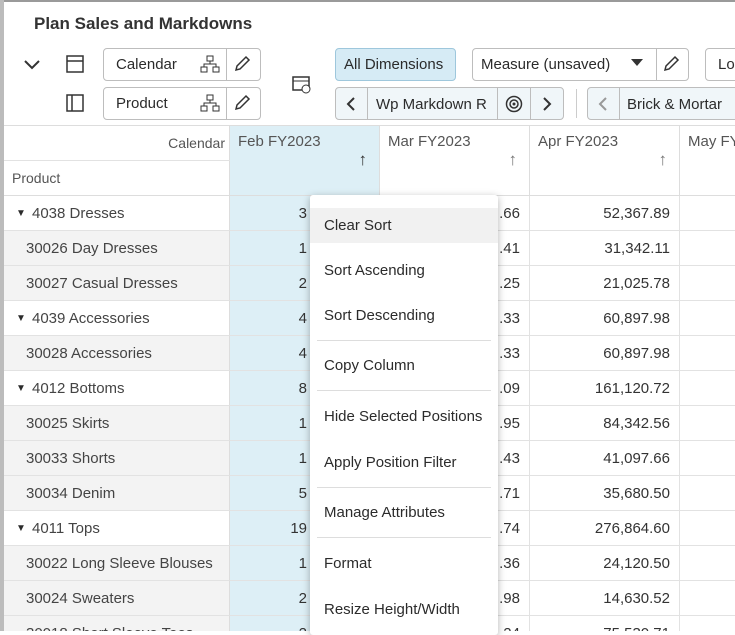 Image resolution: width=735 pixels, height=635 pixels. Describe the element at coordinates (509, 493) in the screenshot. I see `cell-value: .71` at that location.